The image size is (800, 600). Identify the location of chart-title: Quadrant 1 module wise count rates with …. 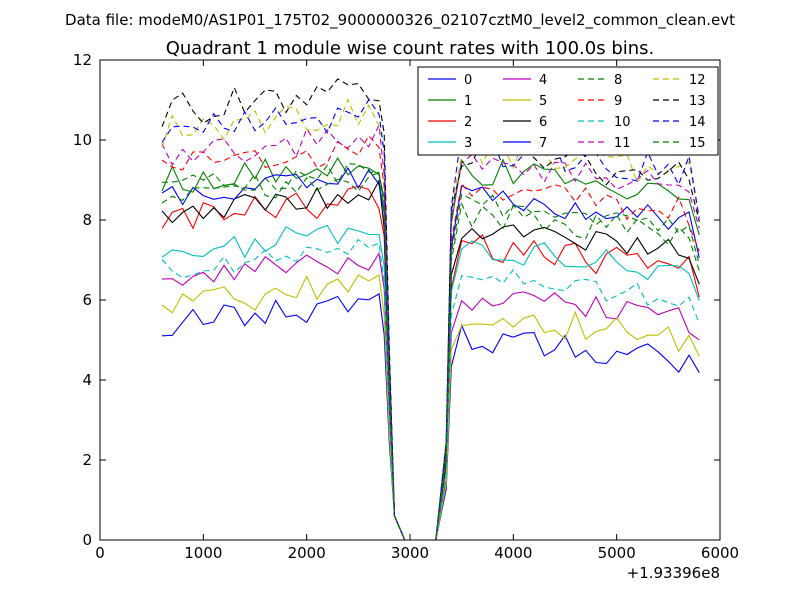
(410, 48).